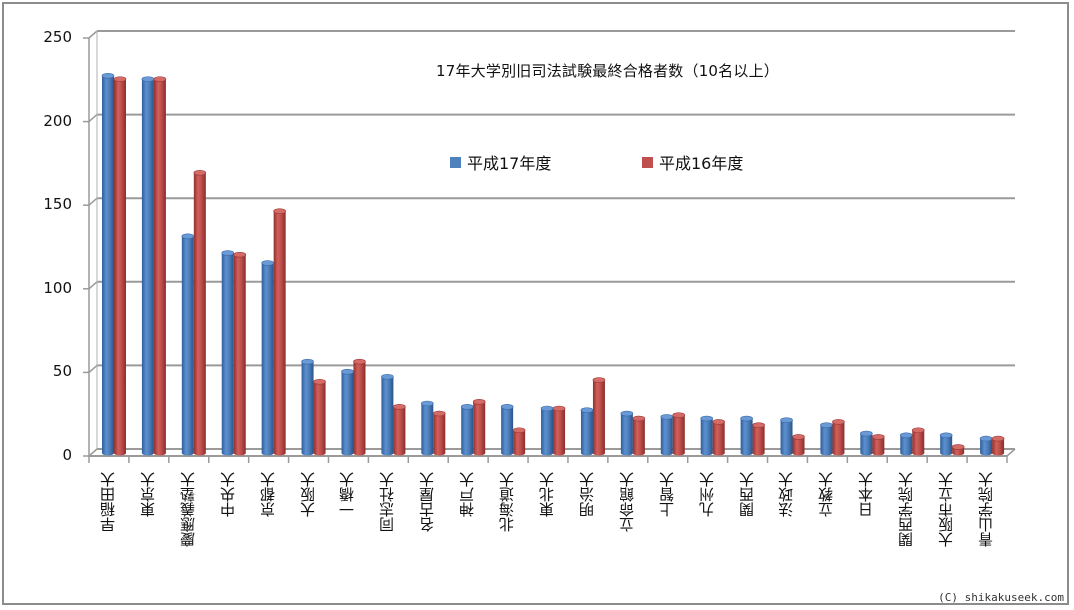  I want to click on bar-一橋大-平成16年度, so click(359, 407).